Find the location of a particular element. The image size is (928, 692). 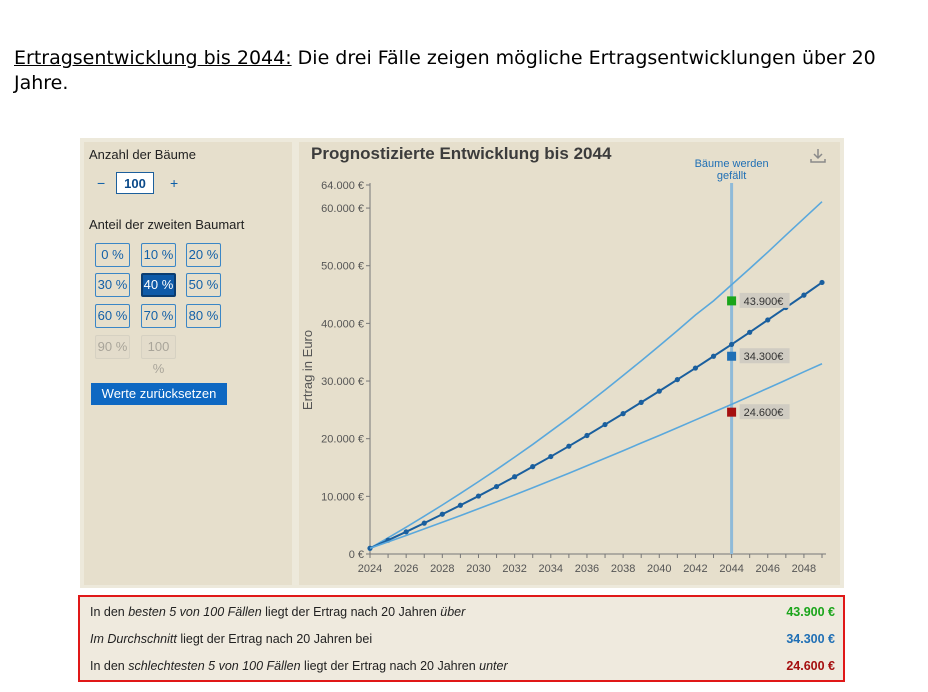

share-option-20: 20 % is located at coordinates (203, 255).